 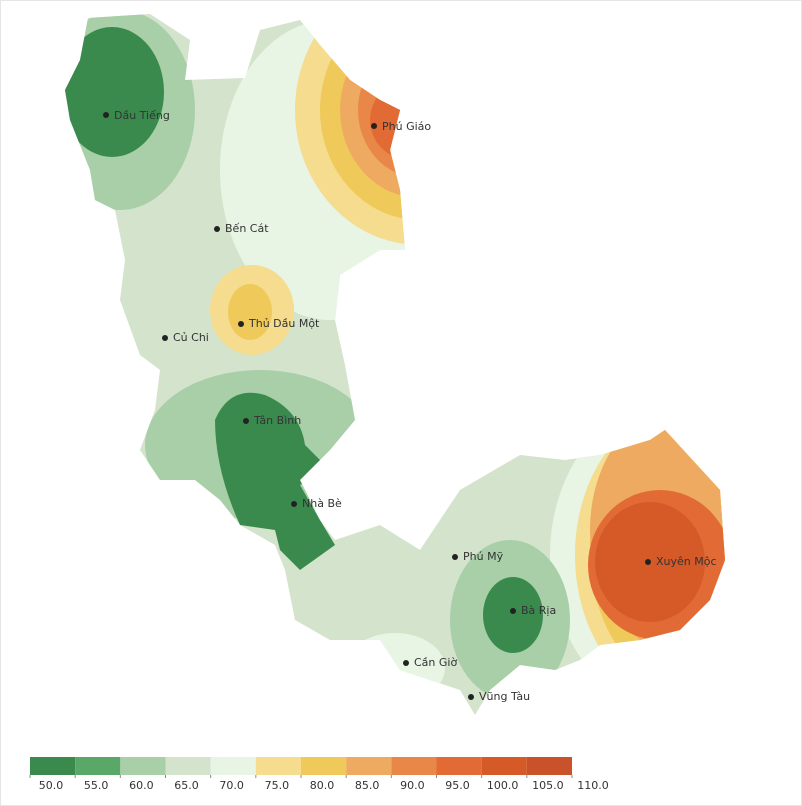 What do you see at coordinates (96, 785) in the screenshot?
I see `legend-tick-label: 55.0` at bounding box center [96, 785].